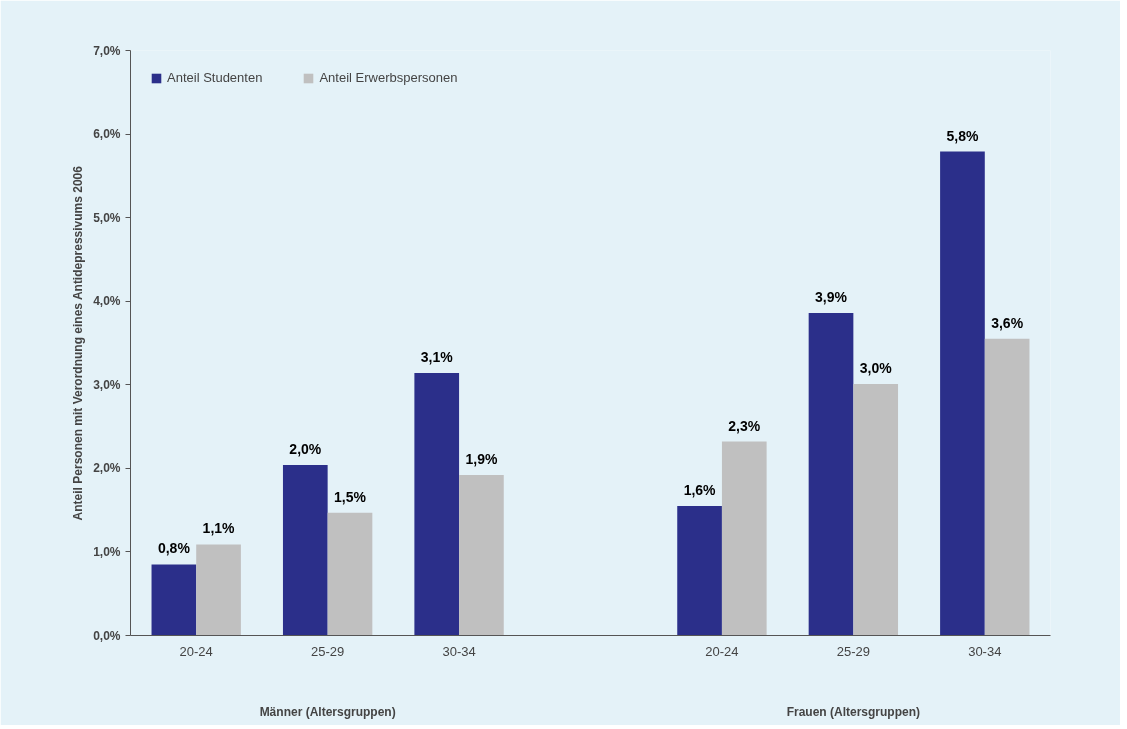 This screenshot has width=1127, height=729. Describe the element at coordinates (1007, 322) in the screenshot. I see `data-label: 3,6%` at that location.